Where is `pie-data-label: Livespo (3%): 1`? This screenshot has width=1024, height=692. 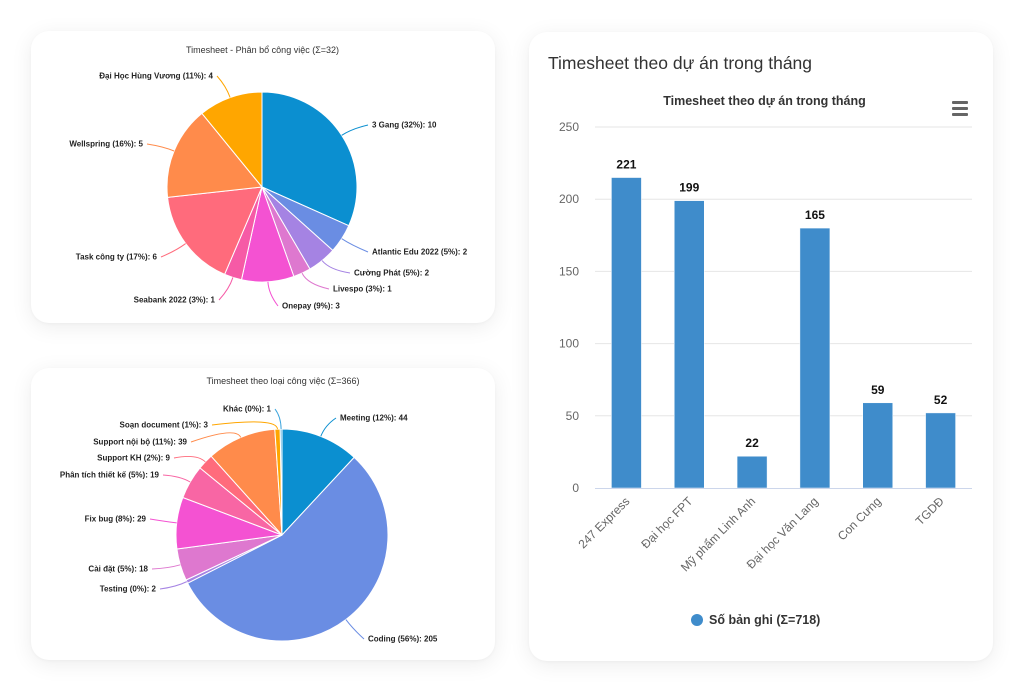 pie-data-label: Livespo (3%): 1 is located at coordinates (362, 289).